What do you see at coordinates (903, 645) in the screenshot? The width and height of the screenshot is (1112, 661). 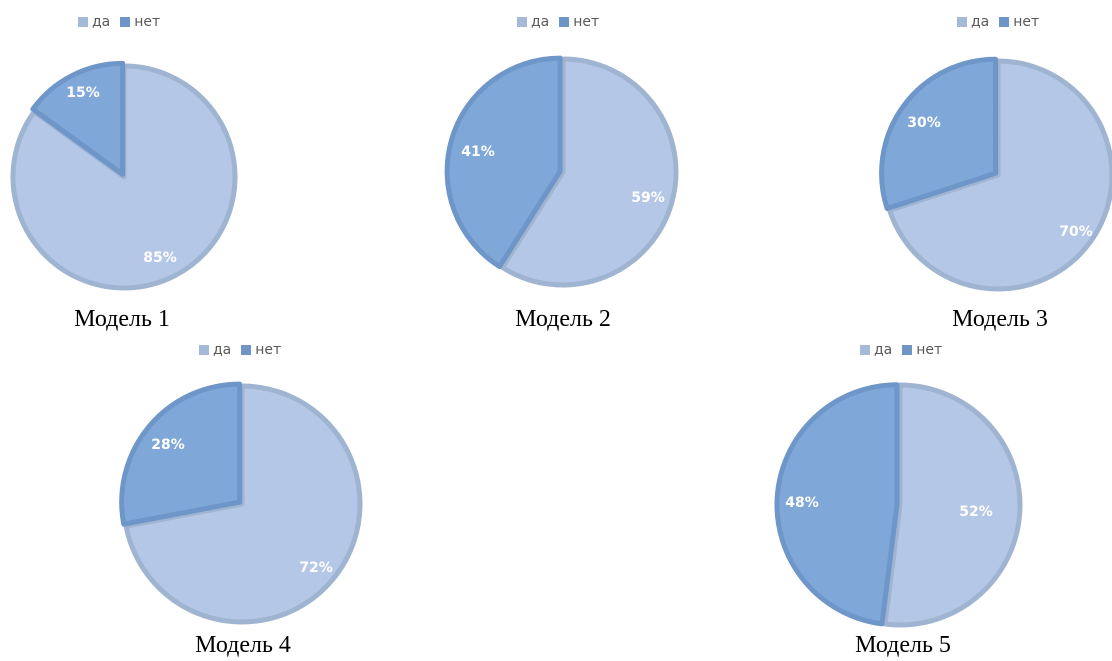 I see `chart-caption: Модель 5` at bounding box center [903, 645].